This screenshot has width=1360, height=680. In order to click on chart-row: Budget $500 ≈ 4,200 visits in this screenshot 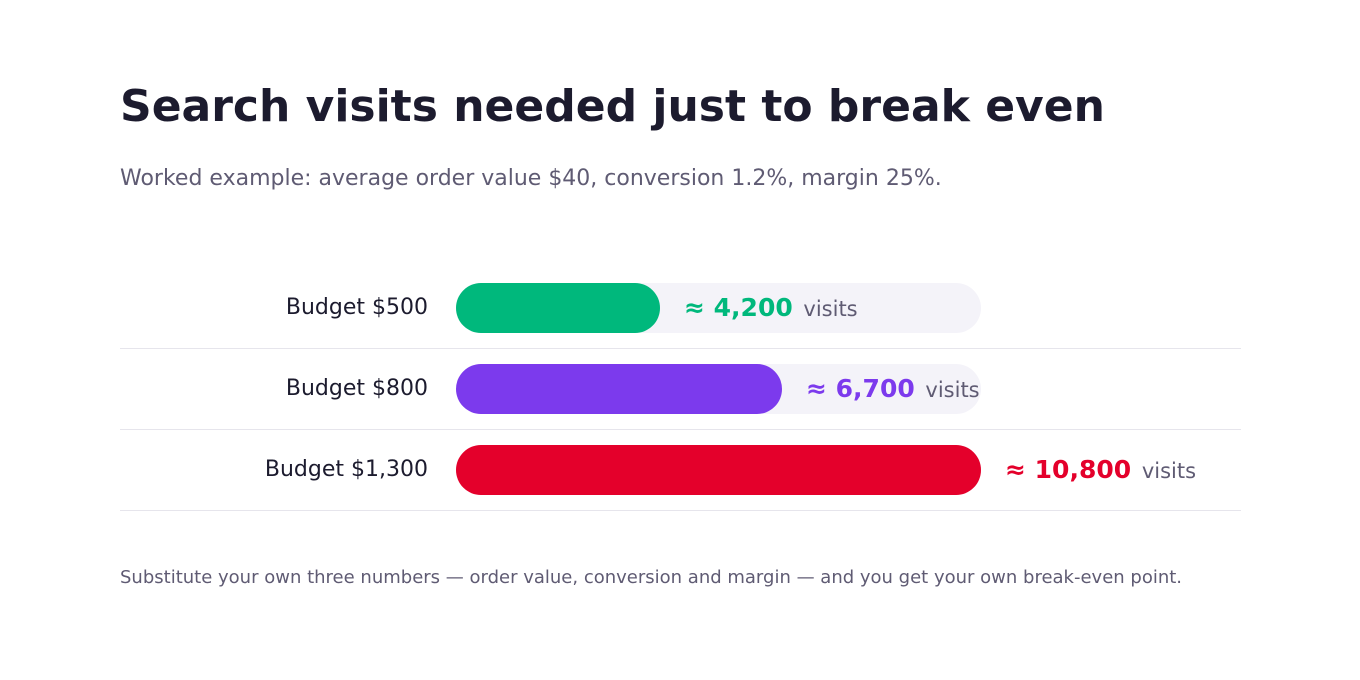, I will do `click(680, 308)`.